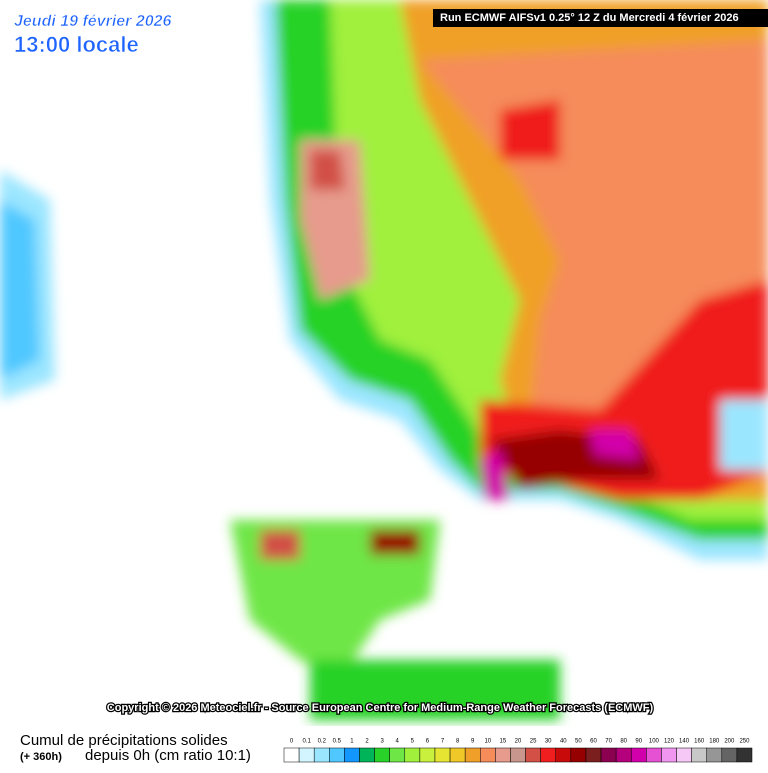 This screenshot has width=768, height=773. Describe the element at coordinates (608, 742) in the screenshot. I see `legend-label: 70` at that location.